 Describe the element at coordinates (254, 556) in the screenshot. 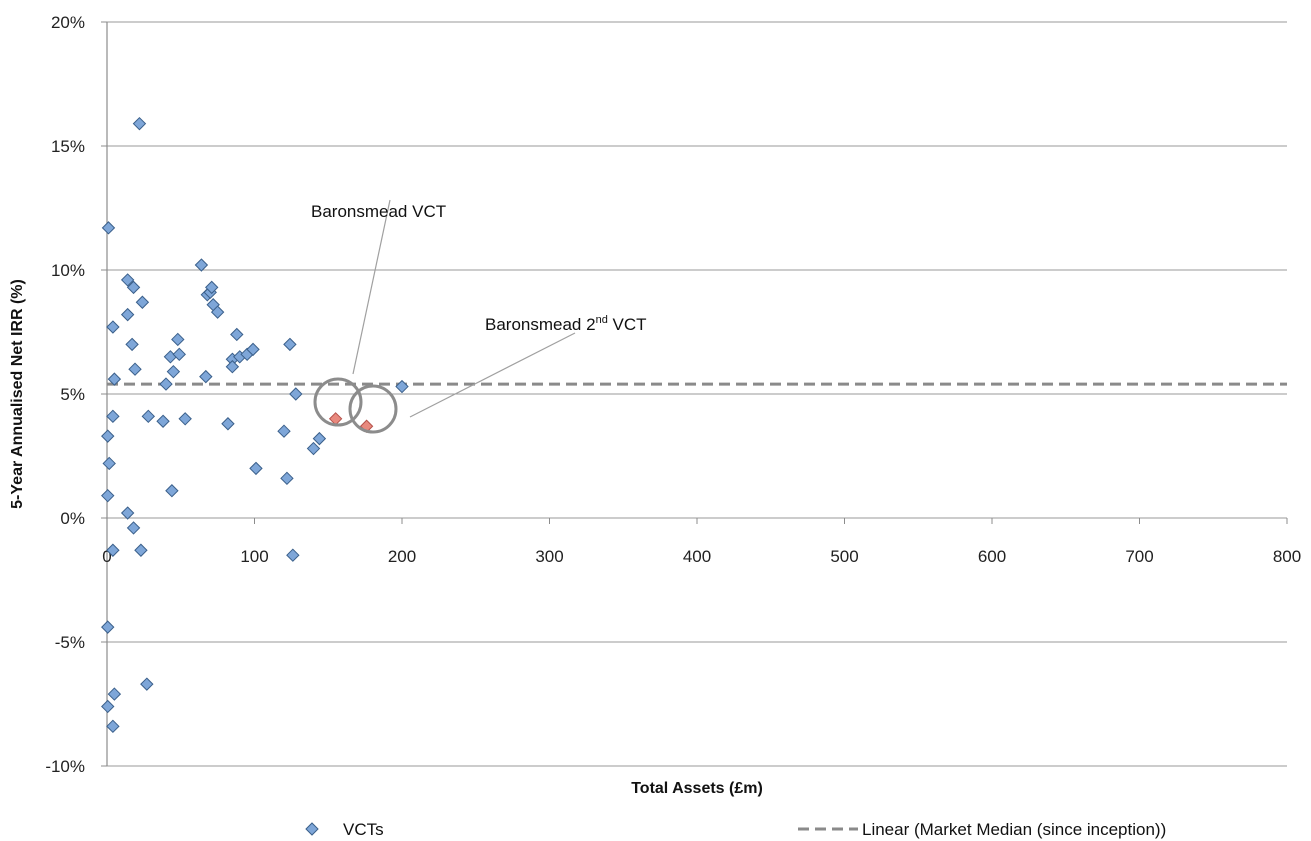

I see `x-tick-label: 100` at that location.